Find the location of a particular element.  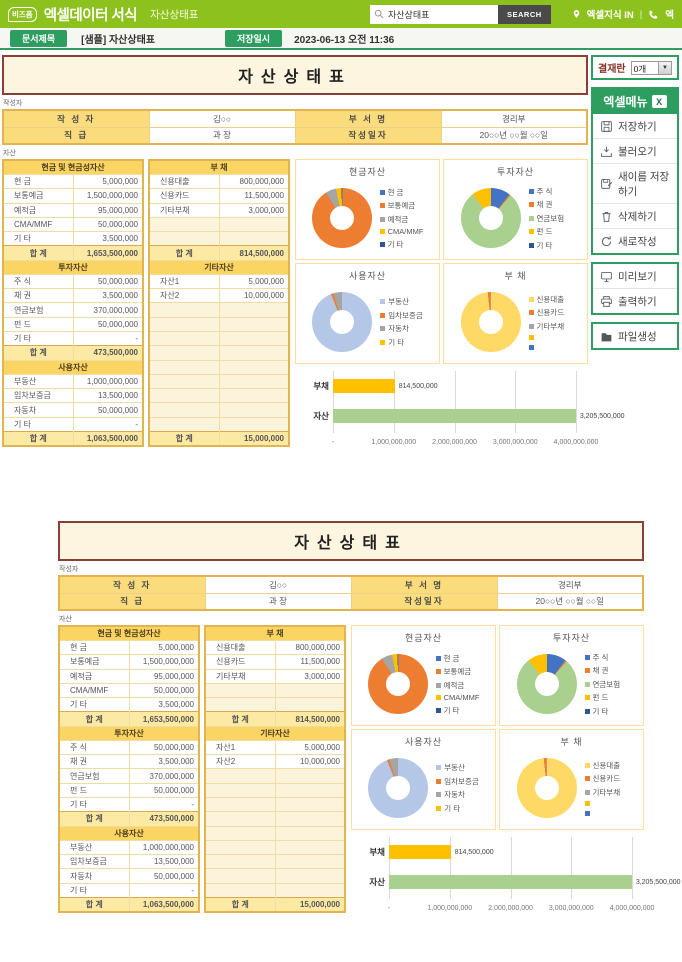

row-label: 합 계 is located at coordinates (184, 253).